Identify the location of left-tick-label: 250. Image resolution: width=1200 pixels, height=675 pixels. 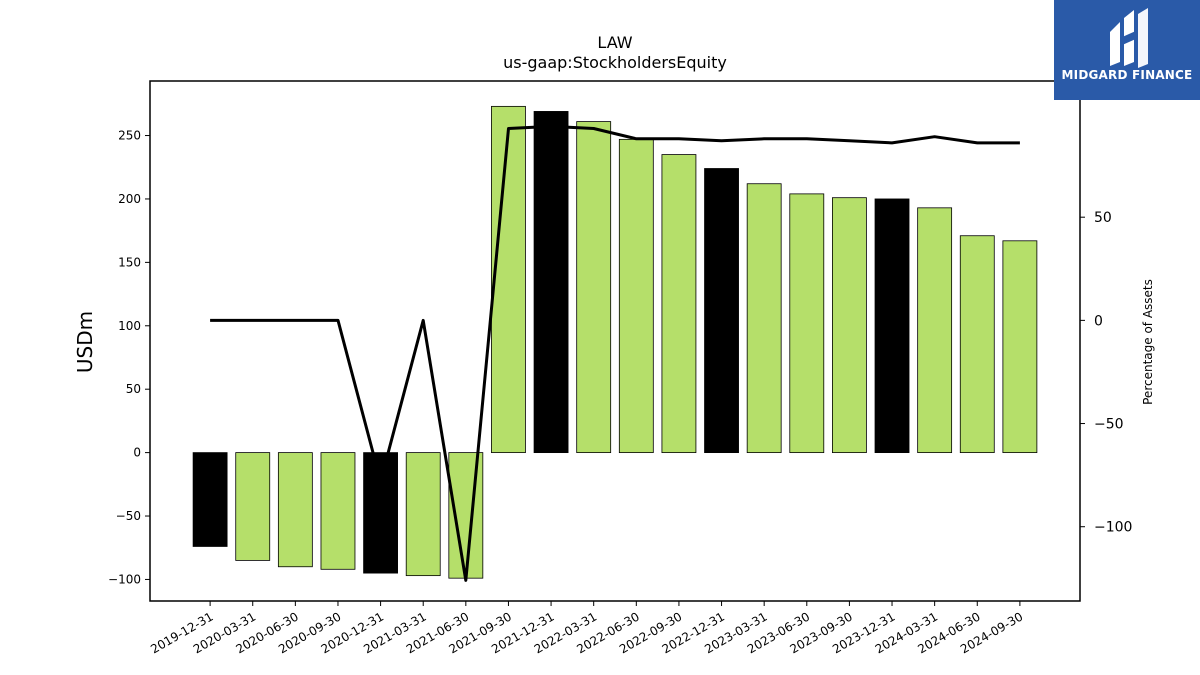
(129, 136).